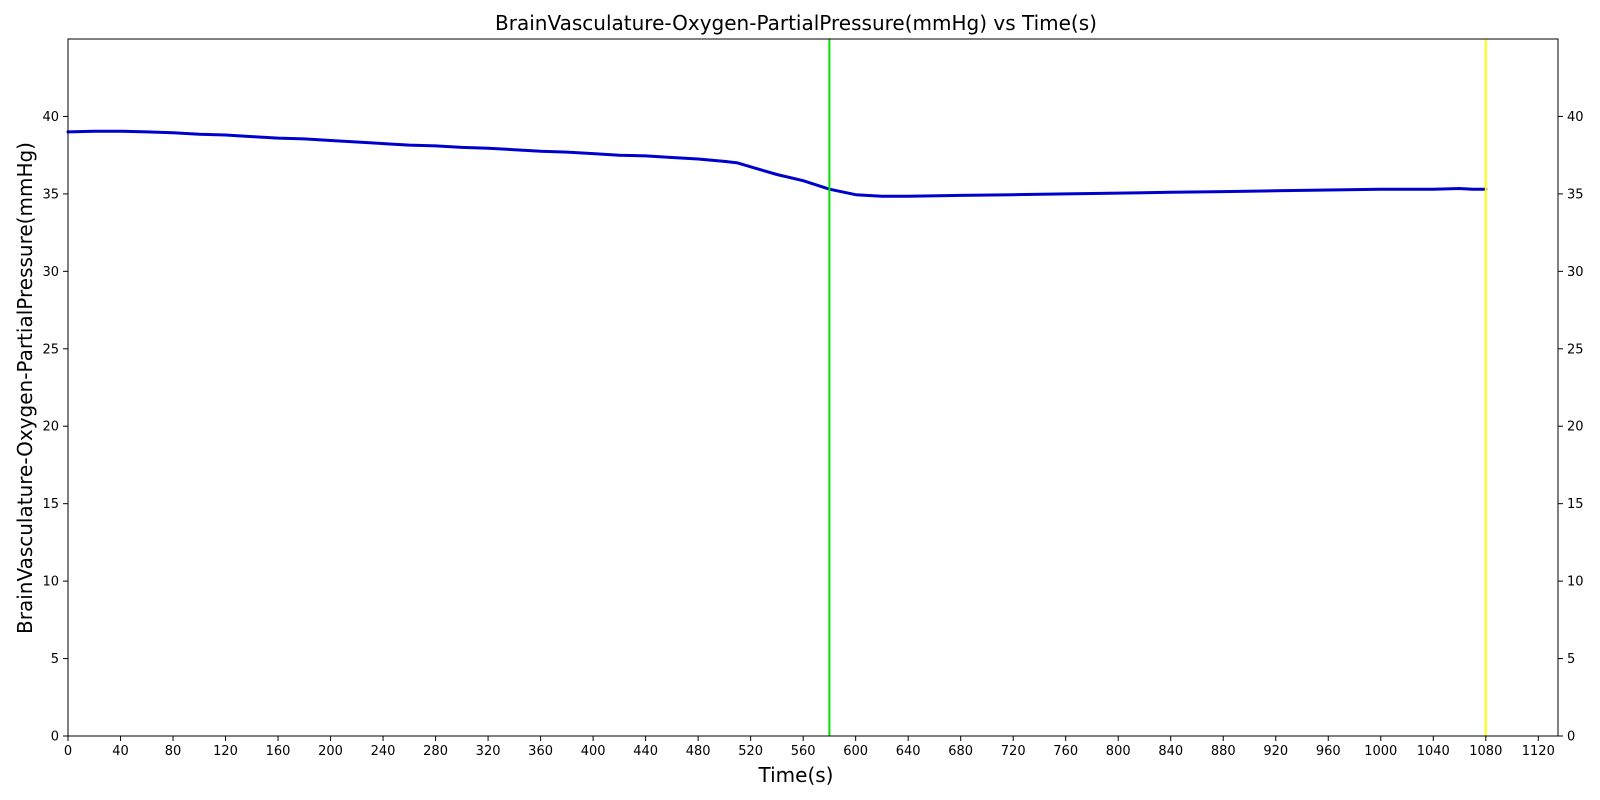 The image size is (1600, 800). What do you see at coordinates (1380, 751) in the screenshot?
I see `x-tick-label: 1000` at bounding box center [1380, 751].